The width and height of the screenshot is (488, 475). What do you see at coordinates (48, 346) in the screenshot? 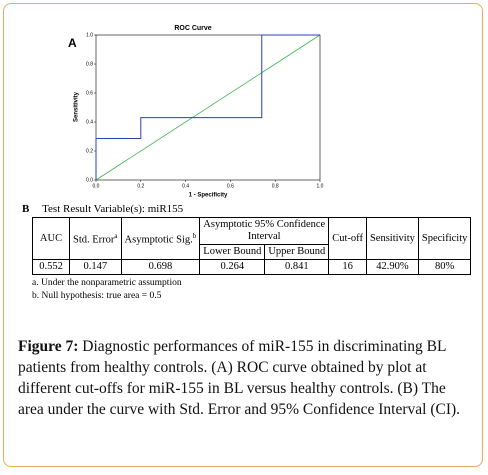
I see `caption-label: Figure 7:` at bounding box center [48, 346].